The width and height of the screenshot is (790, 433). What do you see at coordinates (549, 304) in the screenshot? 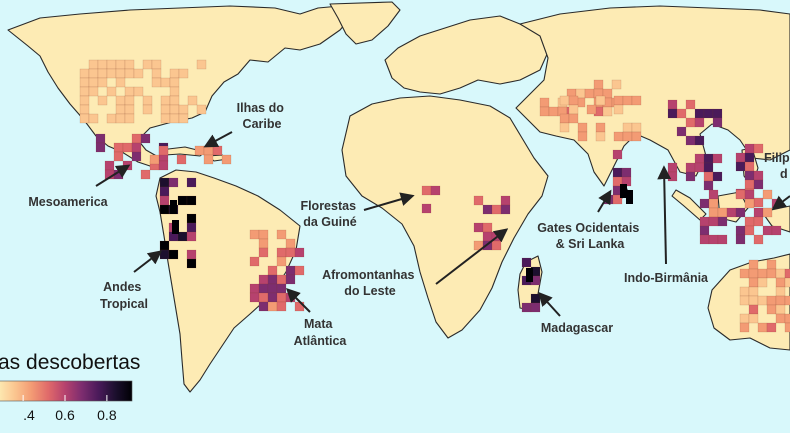
I see `arrow-madagascar` at bounding box center [549, 304].